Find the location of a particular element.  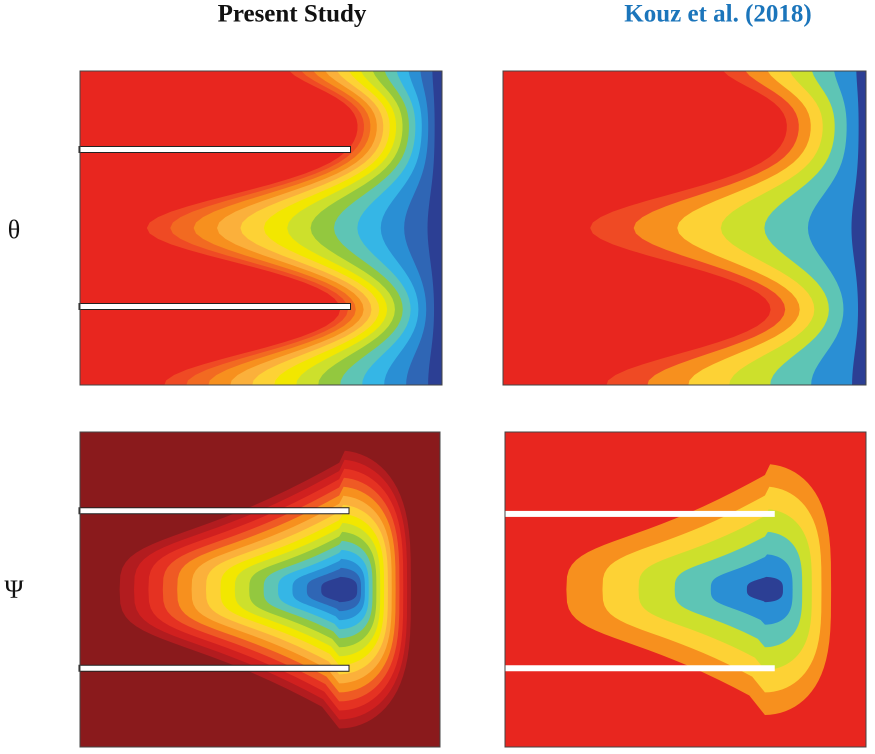

row-label: Ψ is located at coordinates (14, 589).